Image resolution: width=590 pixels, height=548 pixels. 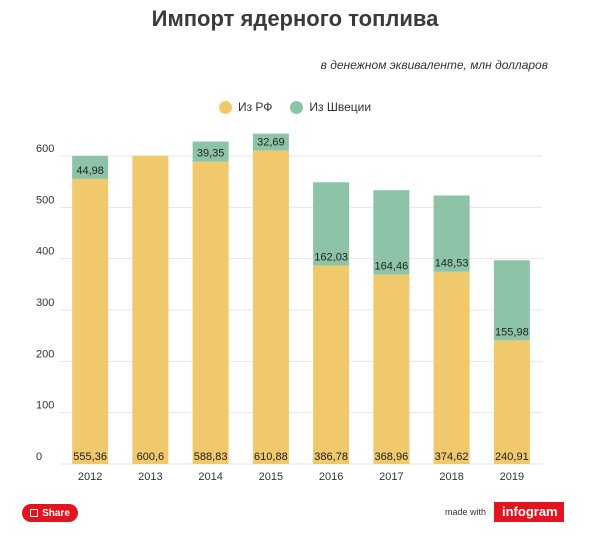 What do you see at coordinates (512, 477) in the screenshot?
I see `x-tick-label: 2019` at bounding box center [512, 477].